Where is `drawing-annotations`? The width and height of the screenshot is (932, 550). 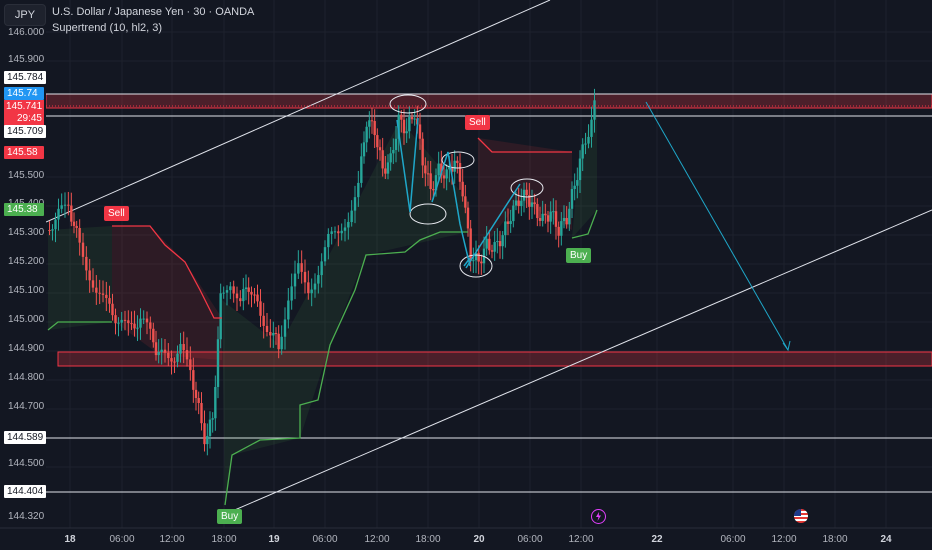 drawing-annotations is located at coordinates (466, 186).